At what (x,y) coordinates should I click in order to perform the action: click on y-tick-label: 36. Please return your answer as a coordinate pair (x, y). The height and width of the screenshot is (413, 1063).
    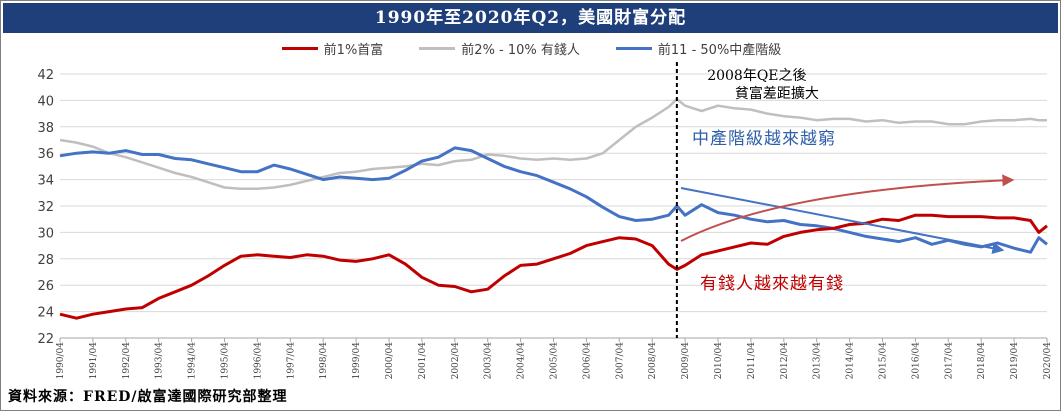
    Looking at the image, I should click on (45, 154).